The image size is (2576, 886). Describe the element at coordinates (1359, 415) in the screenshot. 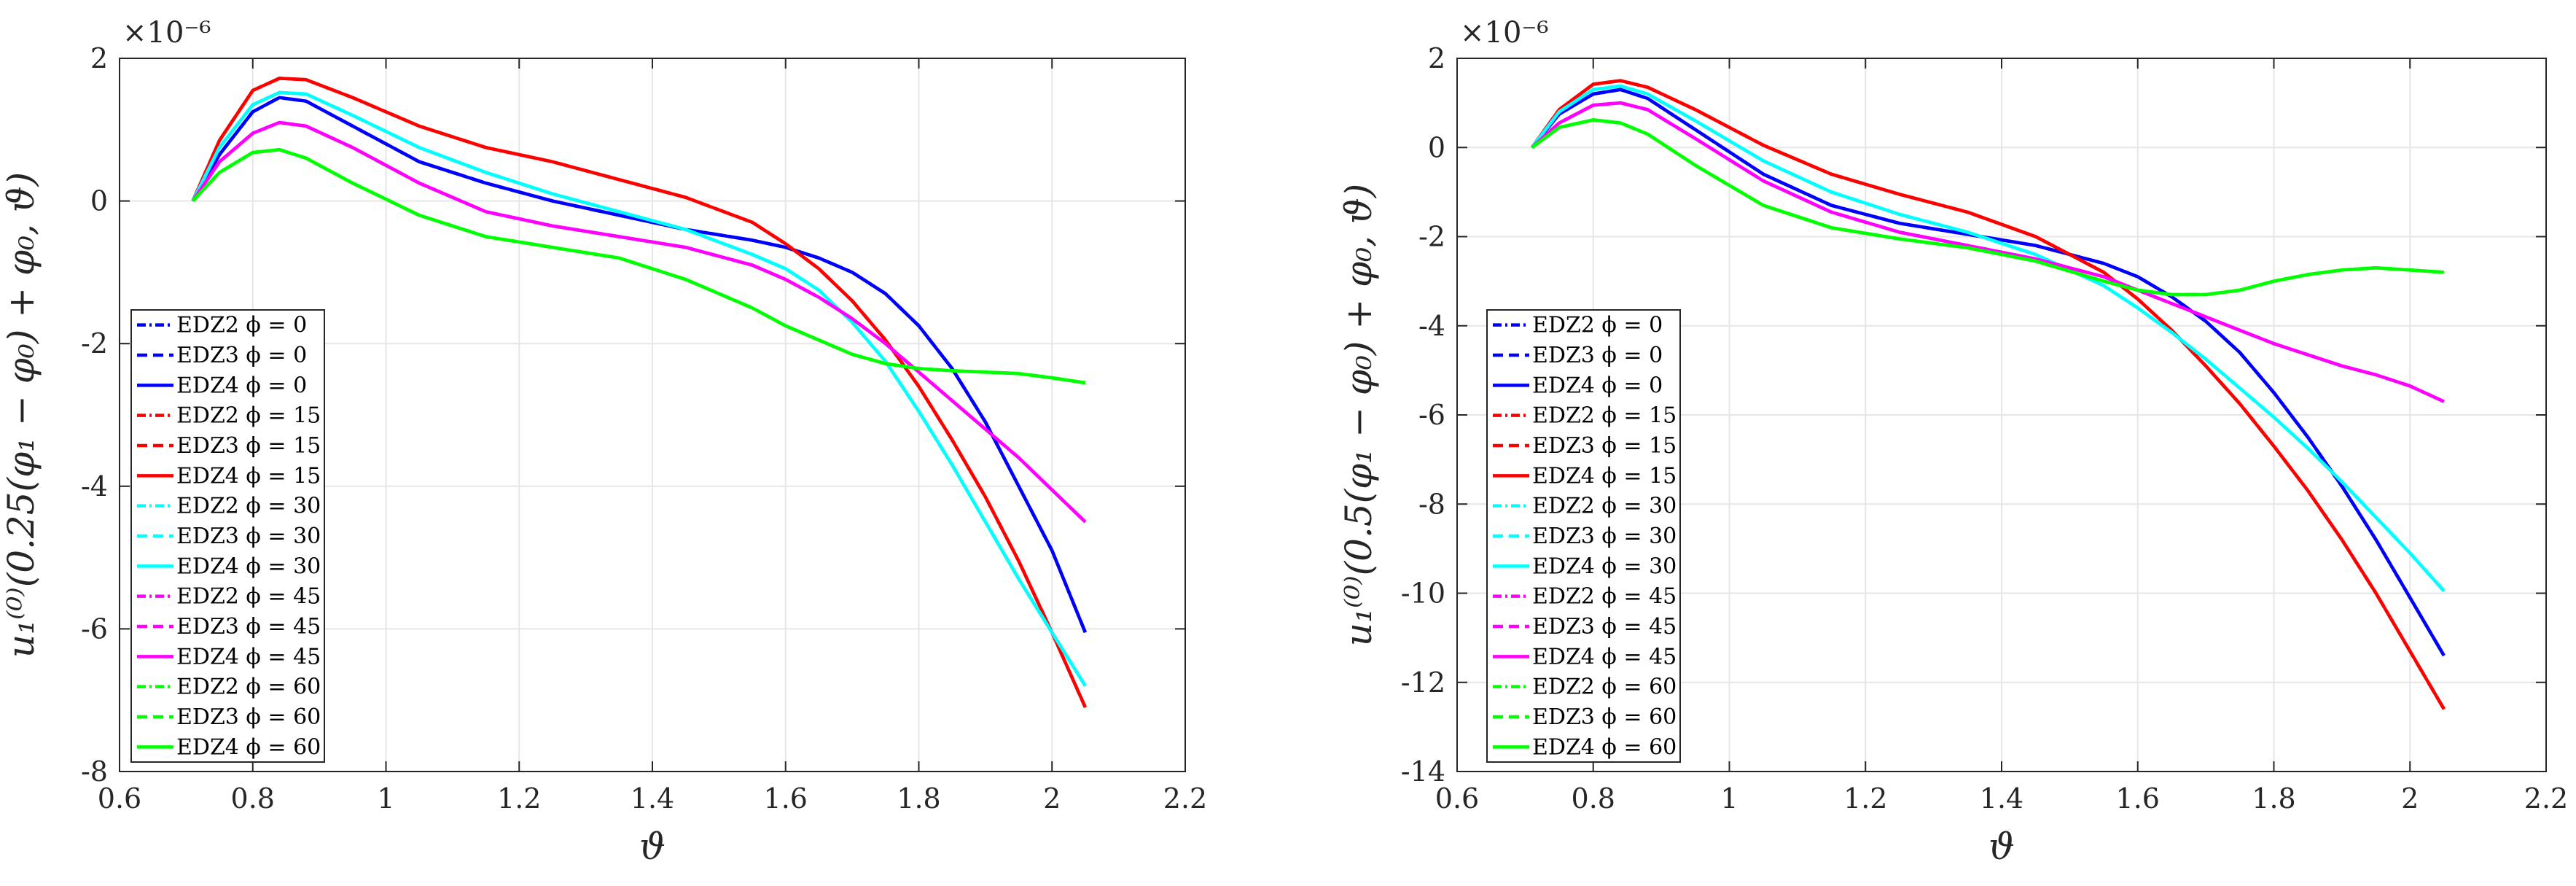

I see `y-axis-label: u₁⁽⁰⁾(0.5(φ₁ − φ₀) + φ₀, ϑ)` at that location.